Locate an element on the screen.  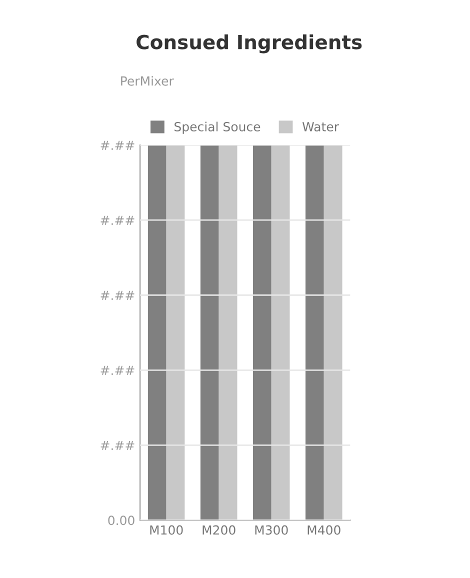
x-tick-label: M100 is located at coordinates (166, 530).